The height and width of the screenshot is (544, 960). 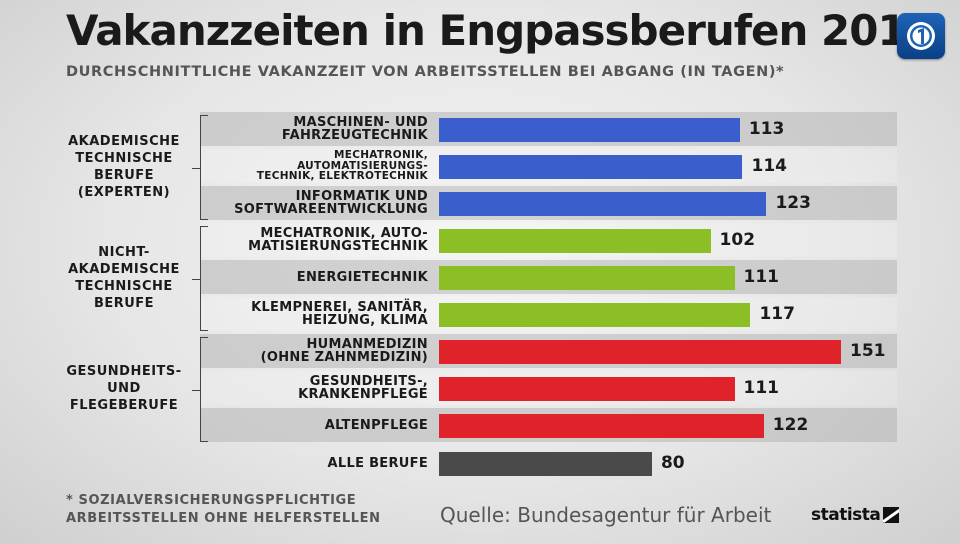 What do you see at coordinates (777, 314) in the screenshot?
I see `value-label: 117` at bounding box center [777, 314].